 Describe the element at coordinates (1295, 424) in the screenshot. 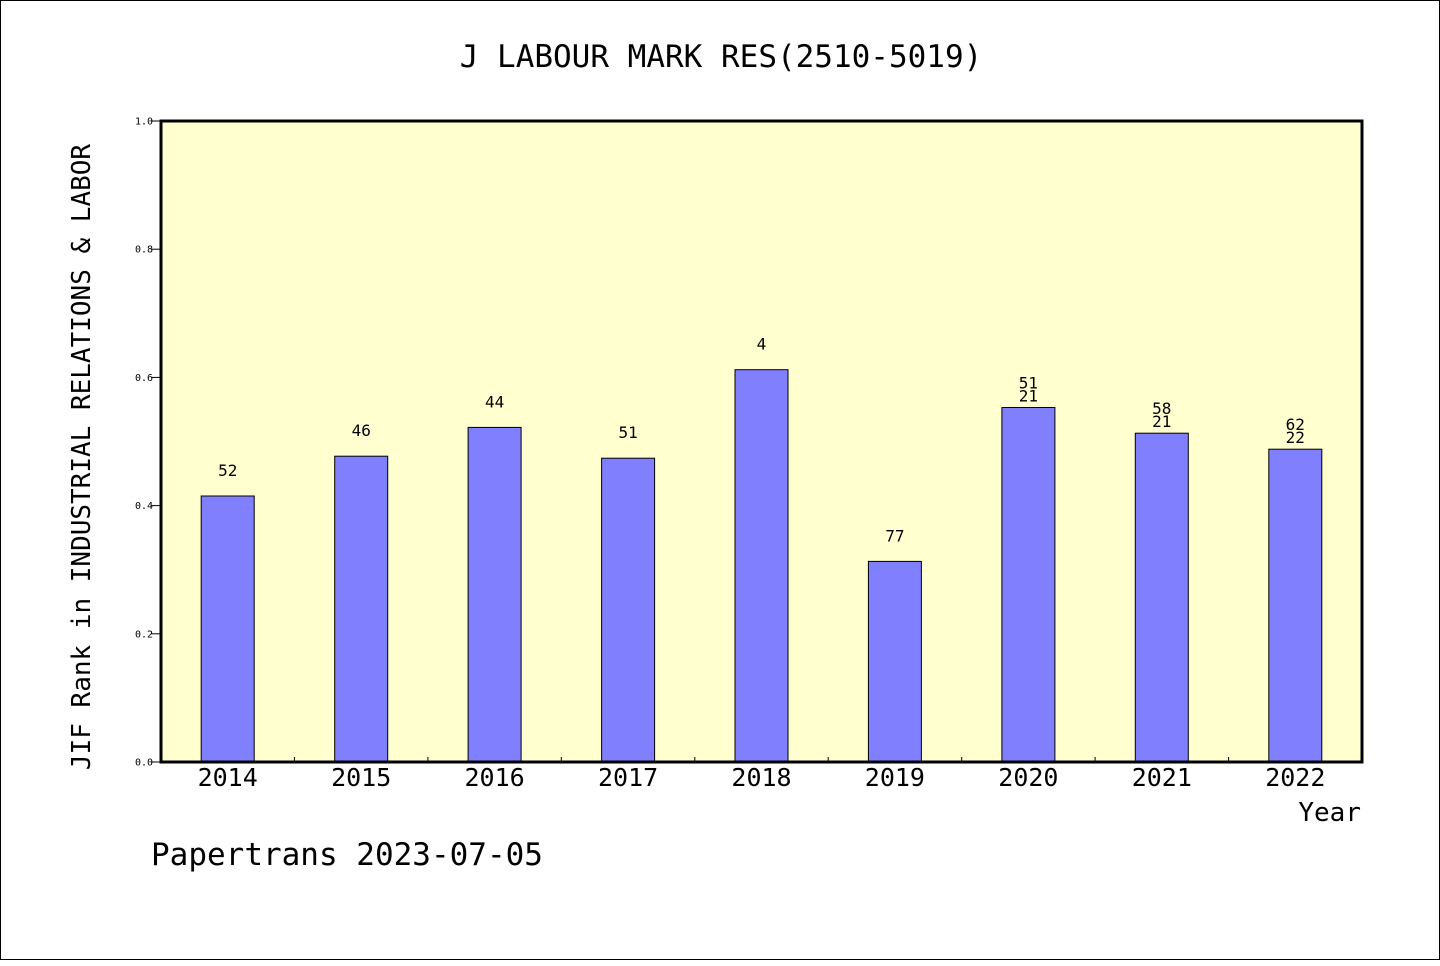

I see `bar-label-2022-1: 62` at that location.